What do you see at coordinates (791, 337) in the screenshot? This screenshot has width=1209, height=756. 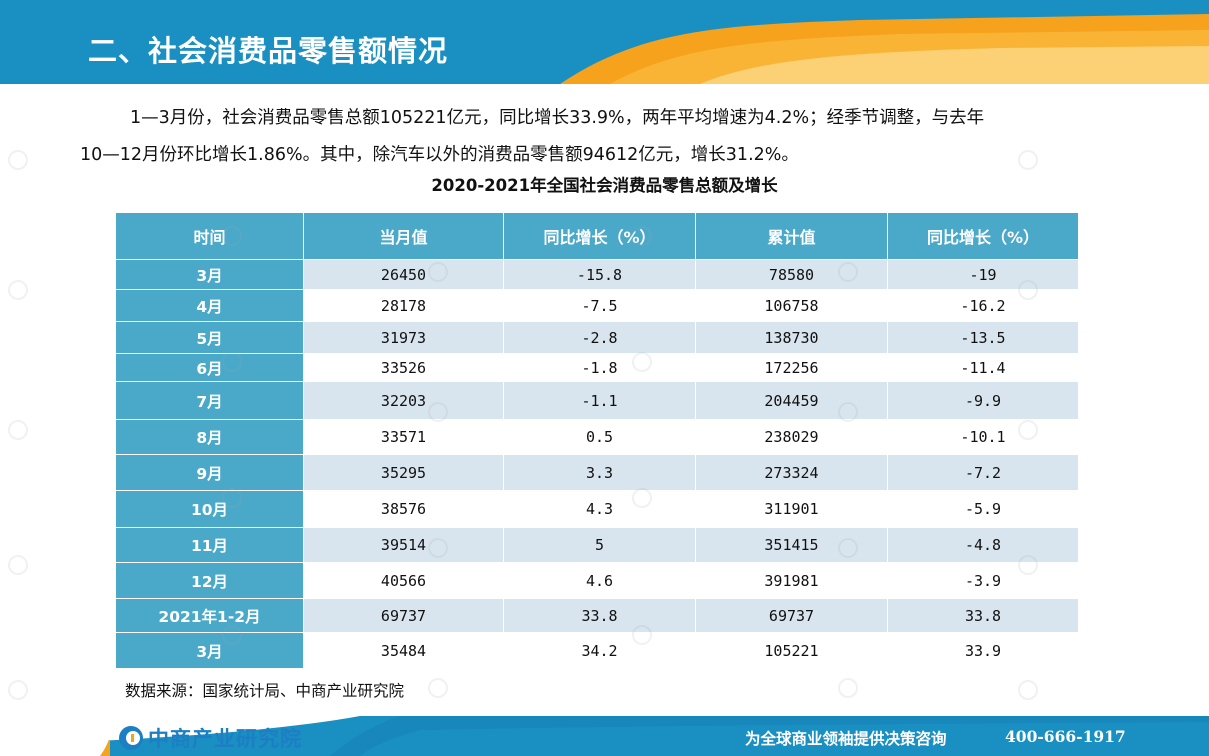 I see `cell-cumulative: 138730` at bounding box center [791, 337].